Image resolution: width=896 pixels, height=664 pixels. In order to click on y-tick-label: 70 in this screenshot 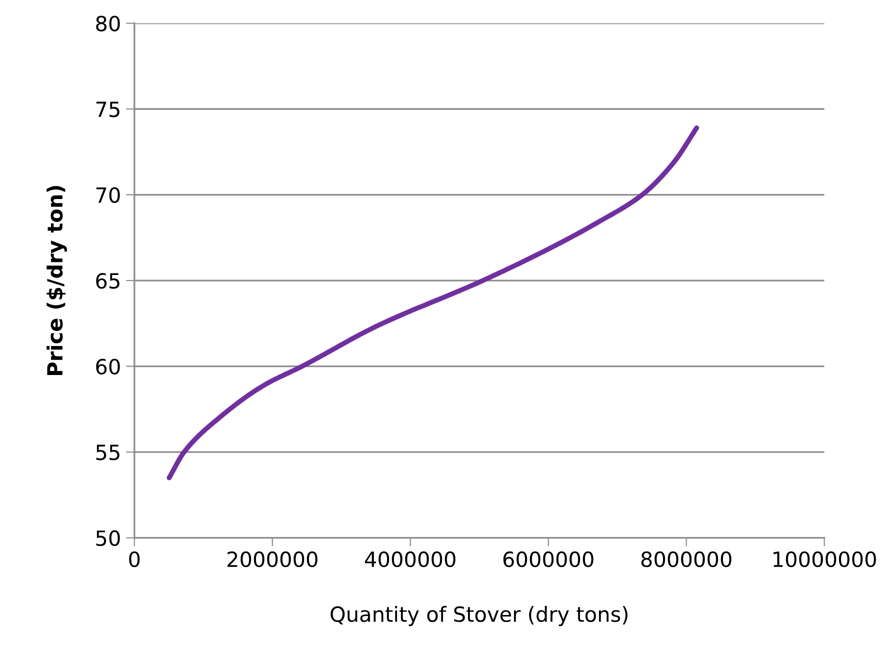, I will do `click(108, 195)`.